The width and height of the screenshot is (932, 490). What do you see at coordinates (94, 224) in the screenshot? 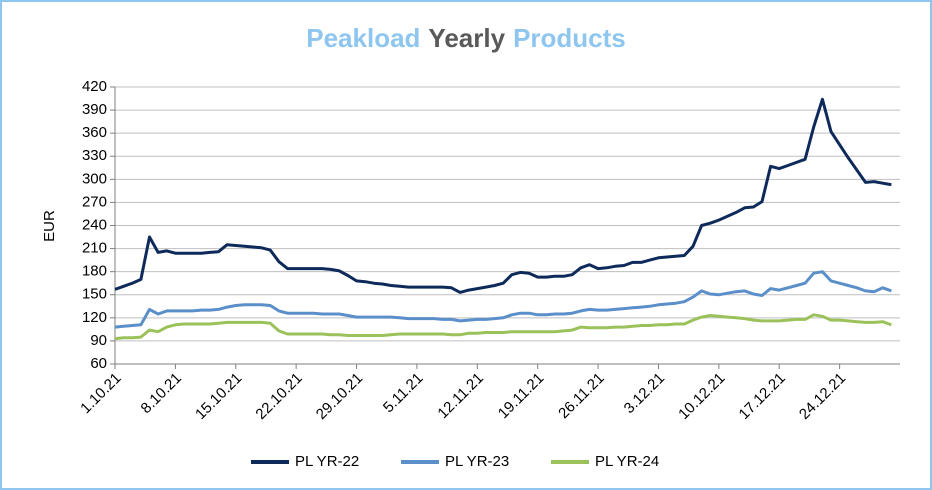
I see `y-tick-label: 240` at bounding box center [94, 224].